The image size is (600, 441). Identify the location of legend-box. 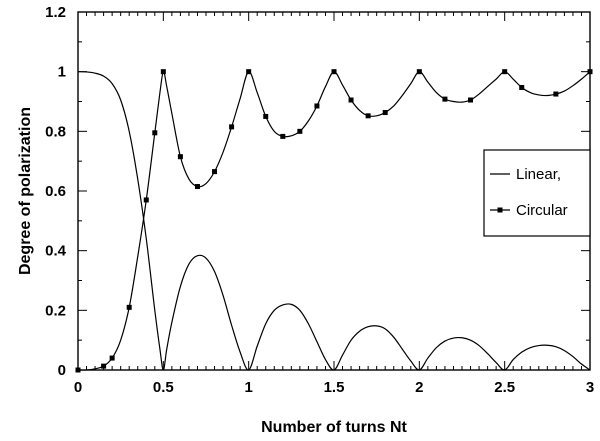
(537, 193).